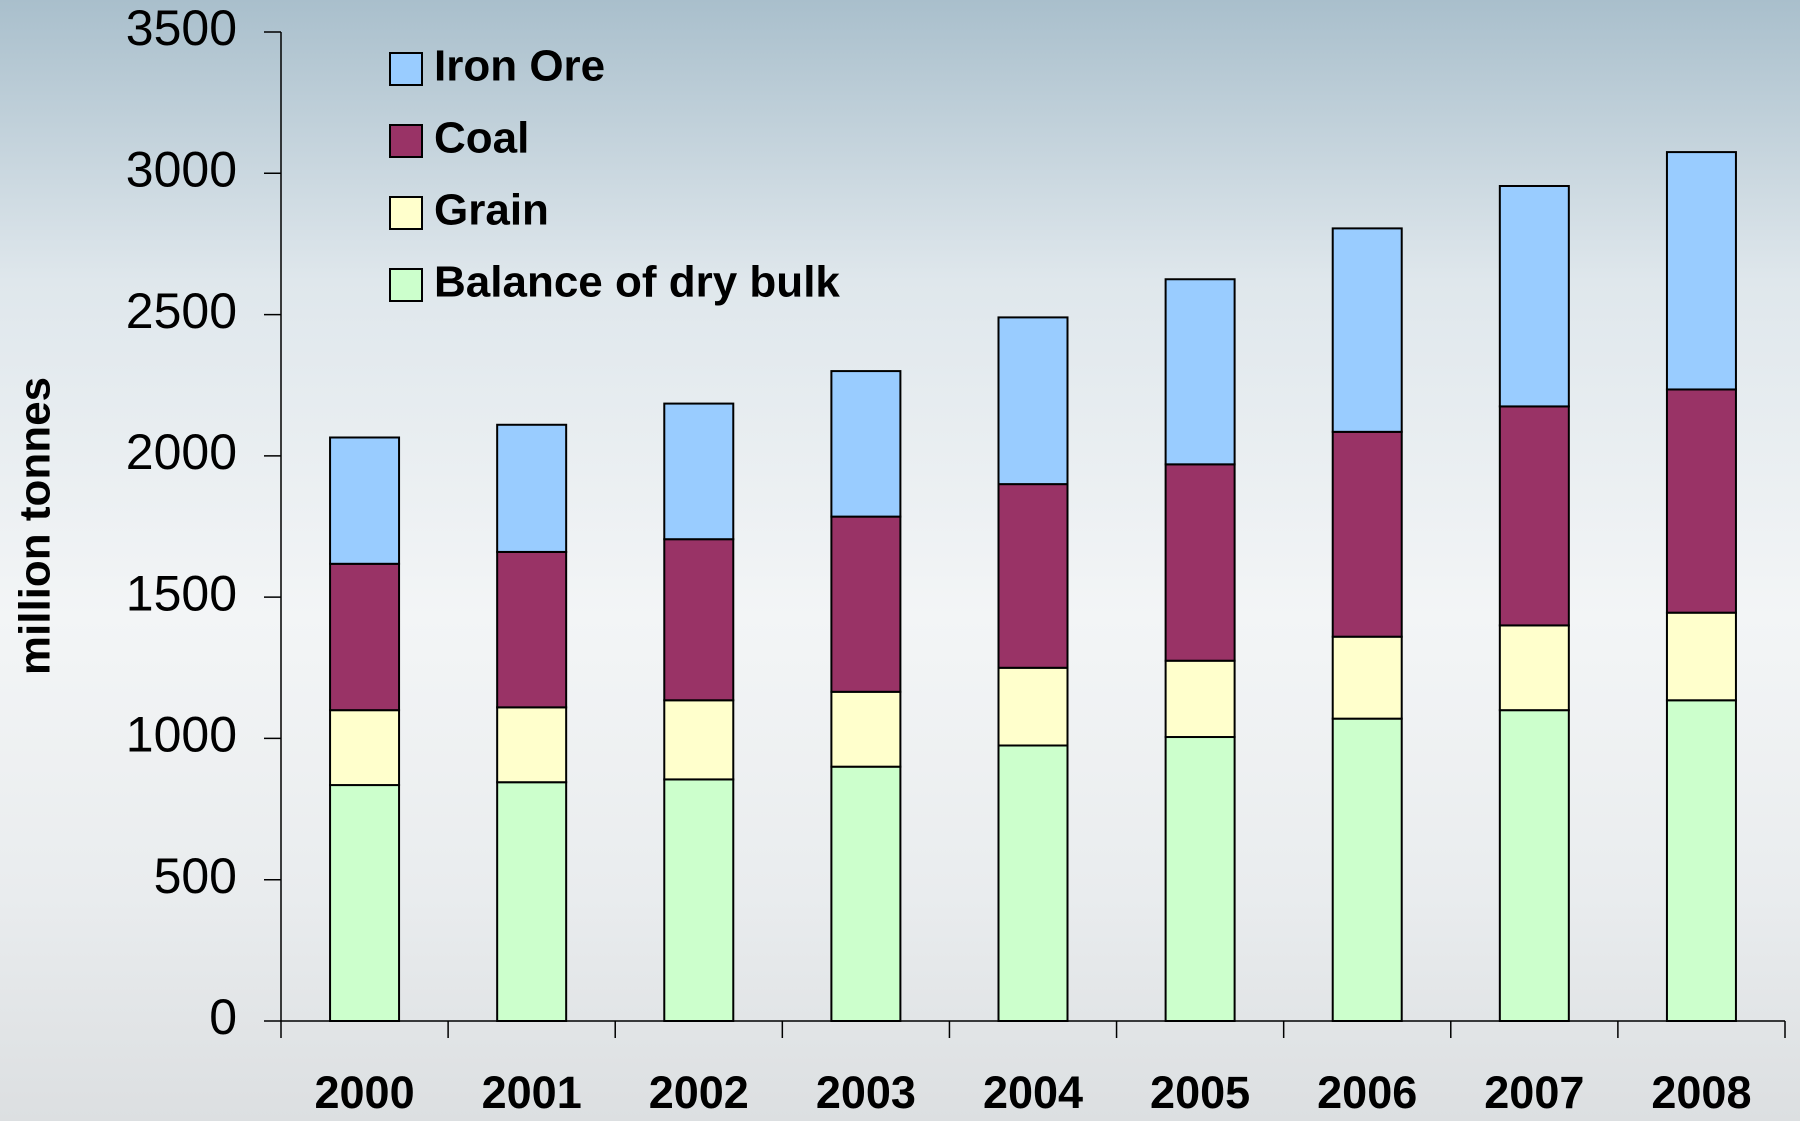 This screenshot has width=1800, height=1121. Describe the element at coordinates (35, 526) in the screenshot. I see `y-axis-label: million tonnes` at that location.